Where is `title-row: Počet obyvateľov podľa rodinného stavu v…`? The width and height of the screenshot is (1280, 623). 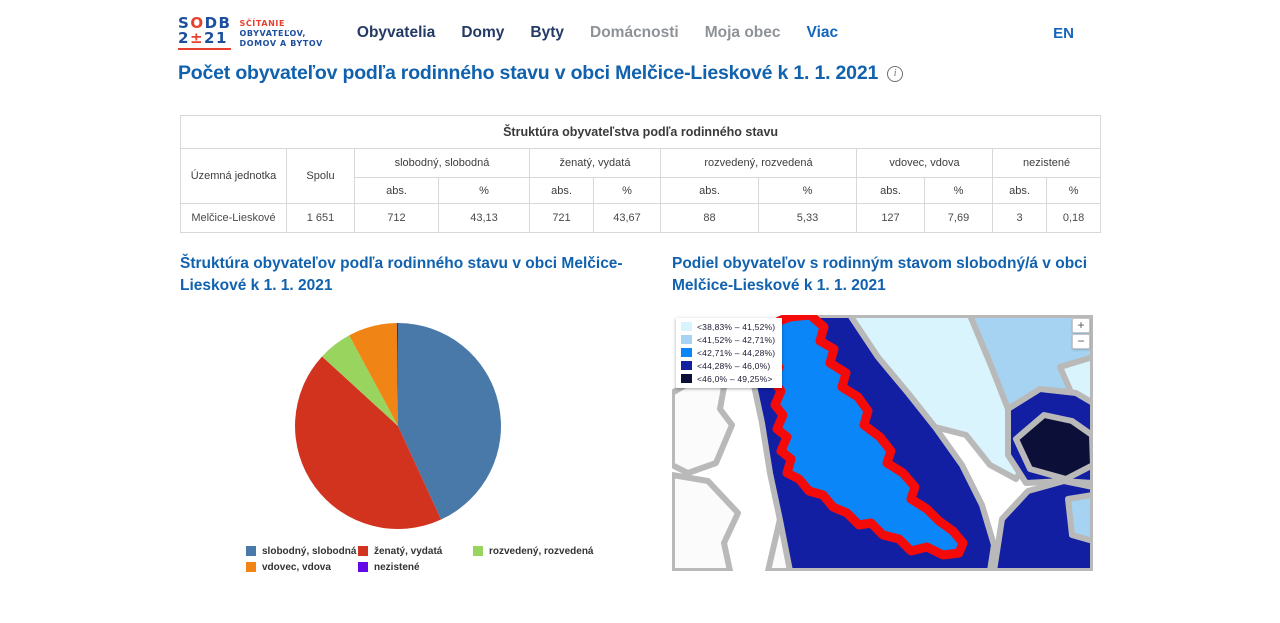
title-row: Počet obyvateľov podľa rodinného stavu v… is located at coordinates (541, 73).